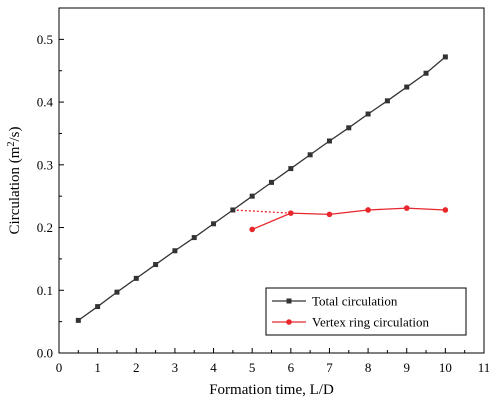 The image size is (489, 402). What do you see at coordinates (406, 367) in the screenshot?
I see `x-tick-label: 9` at bounding box center [406, 367].